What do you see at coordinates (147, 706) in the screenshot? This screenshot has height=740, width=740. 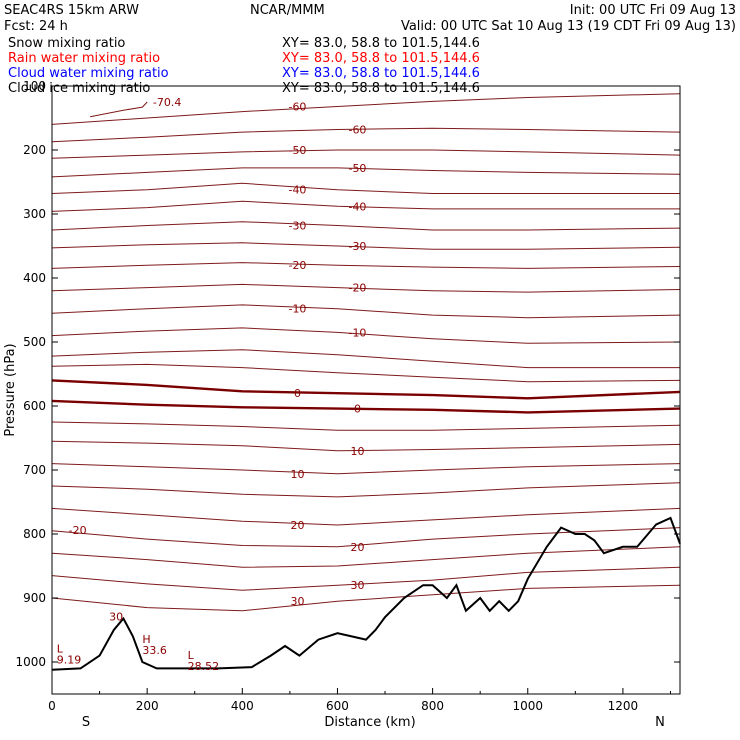 I see `x-tick-label: 200` at bounding box center [147, 706].